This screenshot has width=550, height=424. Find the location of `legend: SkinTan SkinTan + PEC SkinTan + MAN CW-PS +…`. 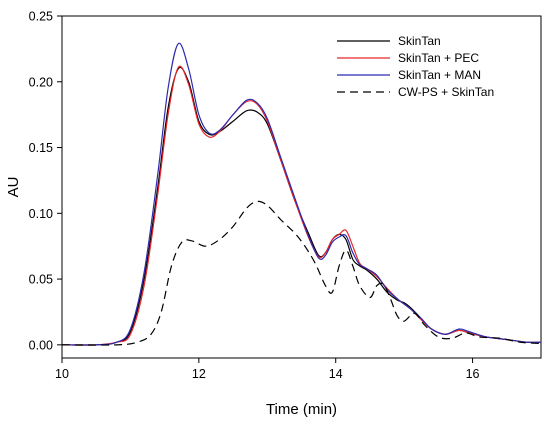

legend: SkinTan SkinTan + PEC SkinTan + MAN CW-PS +… is located at coordinates (415, 66).